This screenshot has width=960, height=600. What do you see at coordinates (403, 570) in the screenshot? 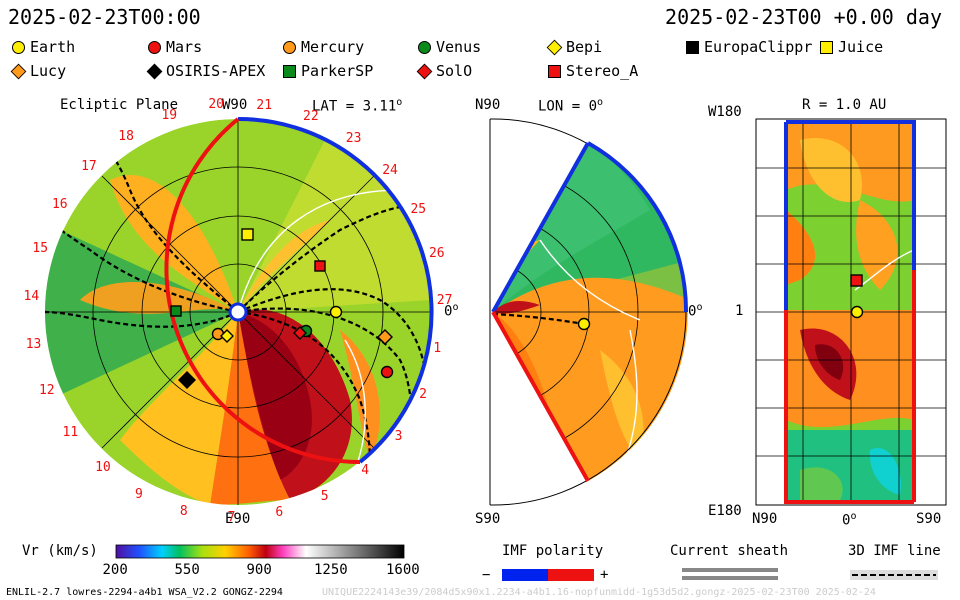
I see `colorbar-tick-label: 1600` at bounding box center [403, 570].